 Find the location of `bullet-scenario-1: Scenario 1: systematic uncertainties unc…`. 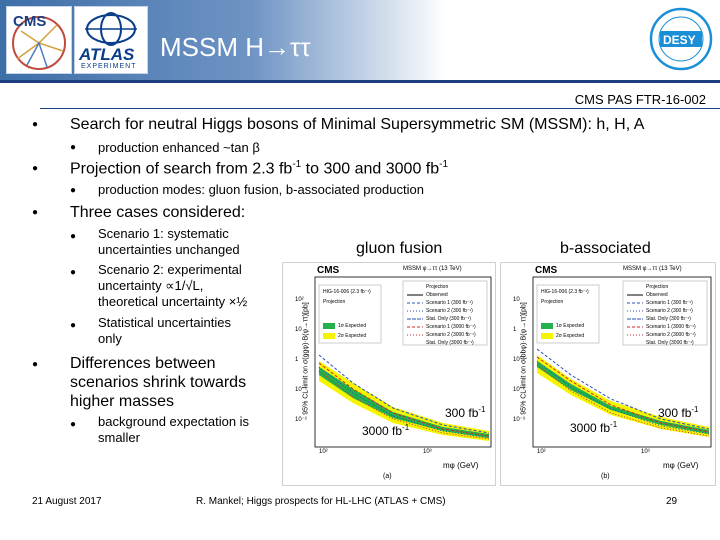

bullet-scenario-1: Scenario 1: systematic uncertainties unc… is located at coordinates (169, 241).